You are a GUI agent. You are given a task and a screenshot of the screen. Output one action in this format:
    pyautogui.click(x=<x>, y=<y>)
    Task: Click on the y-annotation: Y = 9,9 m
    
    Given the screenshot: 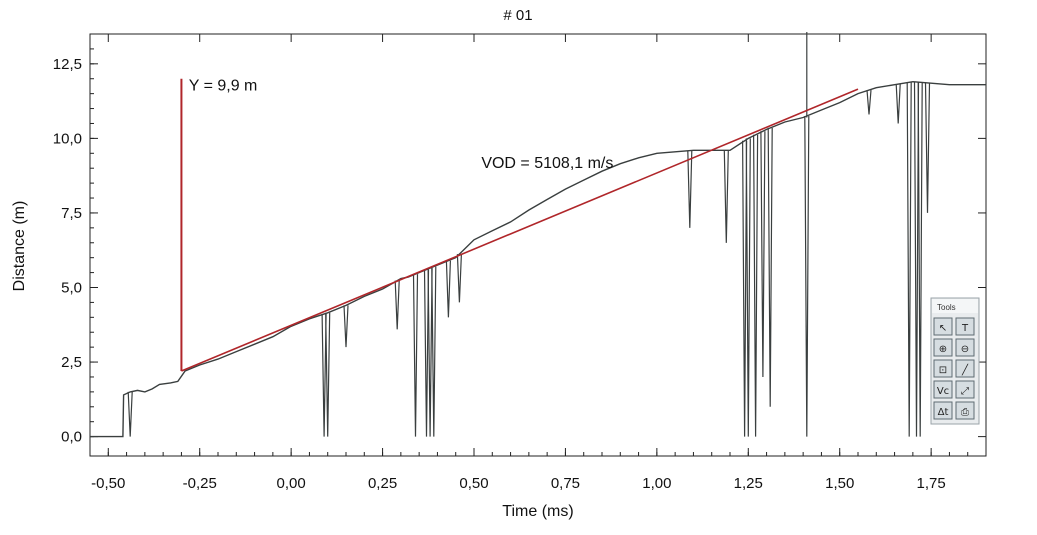 What is the action you would take?
    pyautogui.click(x=223, y=86)
    